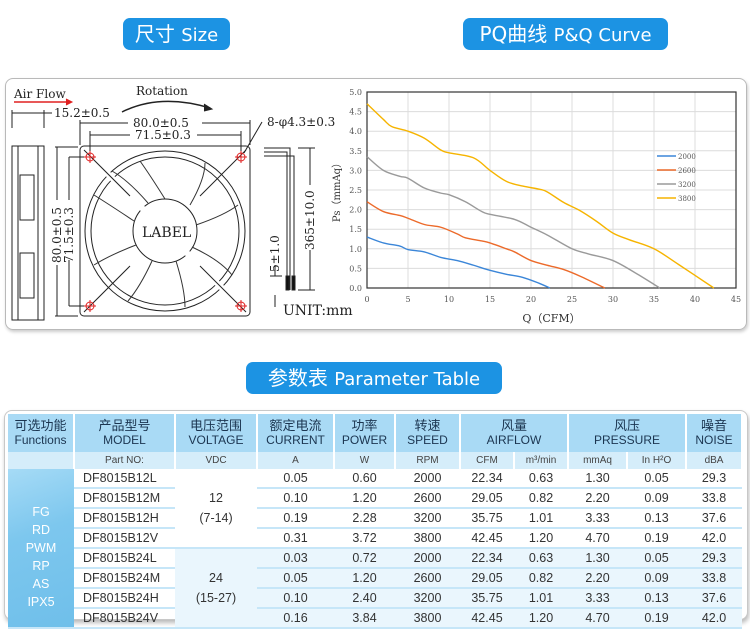  I want to click on model-cell: DF8015B24V, so click(124, 618).